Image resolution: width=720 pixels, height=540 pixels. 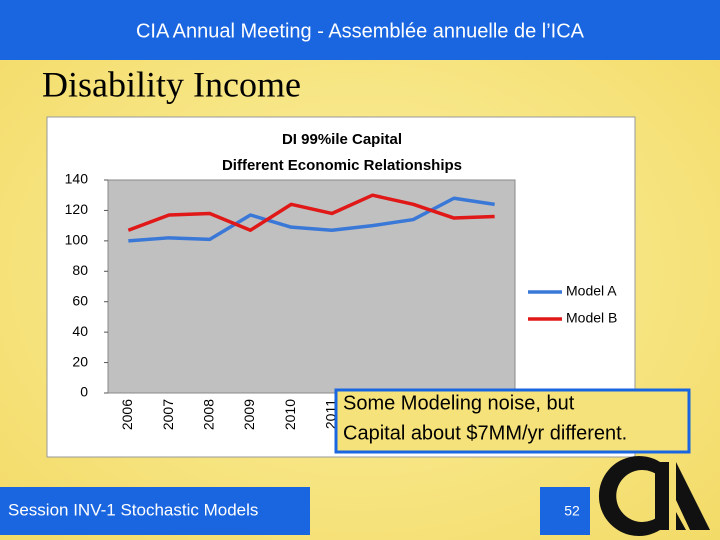 What do you see at coordinates (84, 392) in the screenshot?
I see `y-tick-label: 0` at bounding box center [84, 392].